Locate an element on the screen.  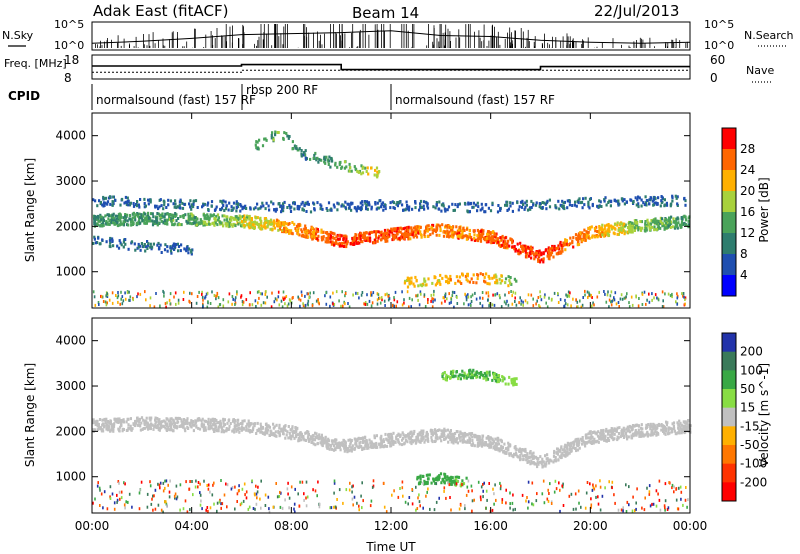
y-tick-label: 1000 is located at coordinates (70, 272).